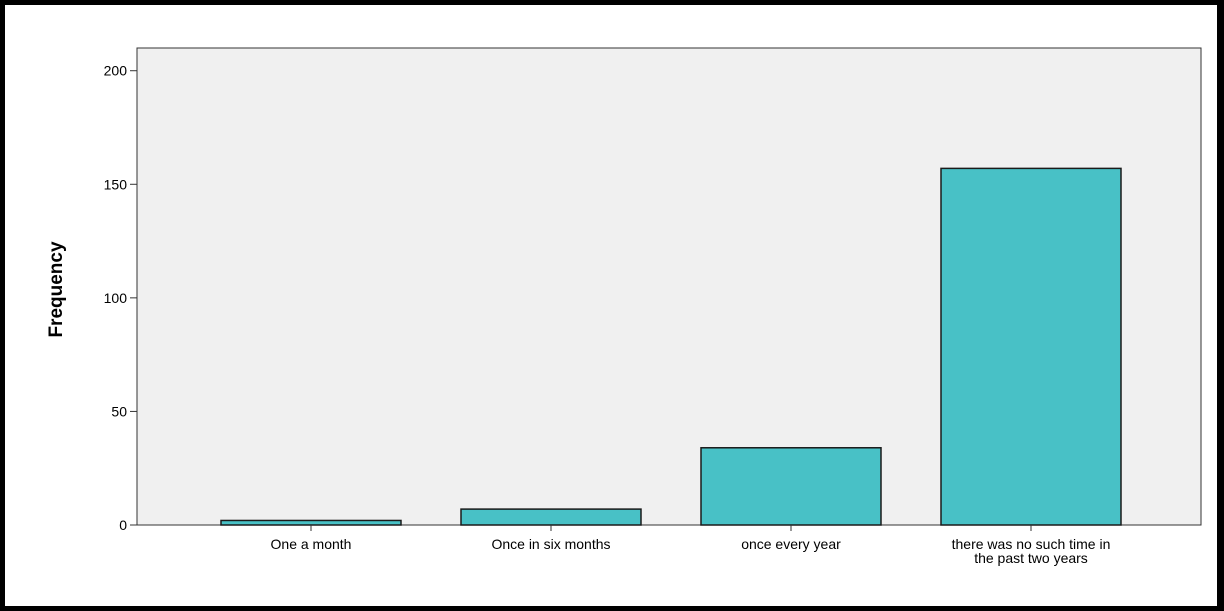 This screenshot has width=1224, height=611. Describe the element at coordinates (311, 544) in the screenshot. I see `x-tick-label: One a month` at that location.